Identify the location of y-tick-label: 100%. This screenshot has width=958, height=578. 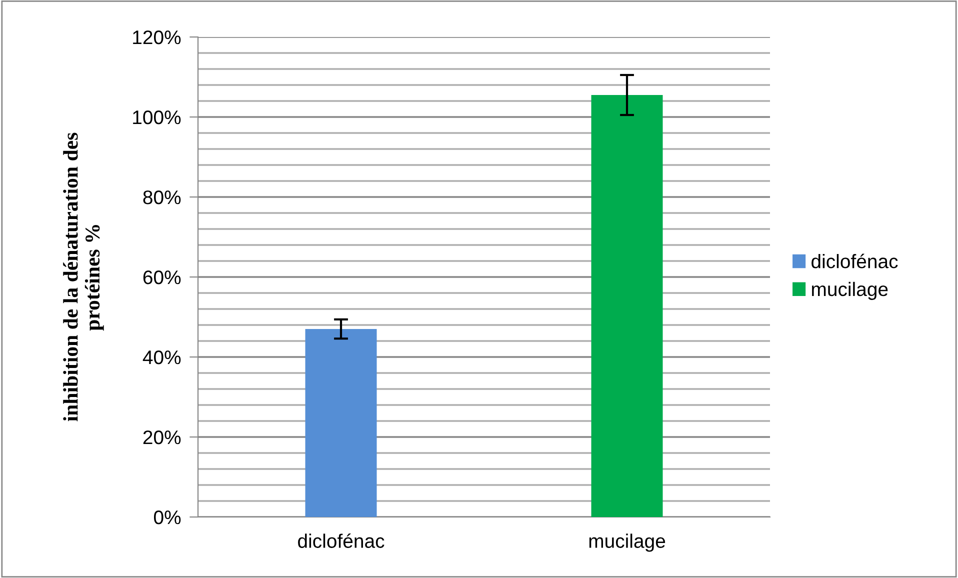
(157, 117).